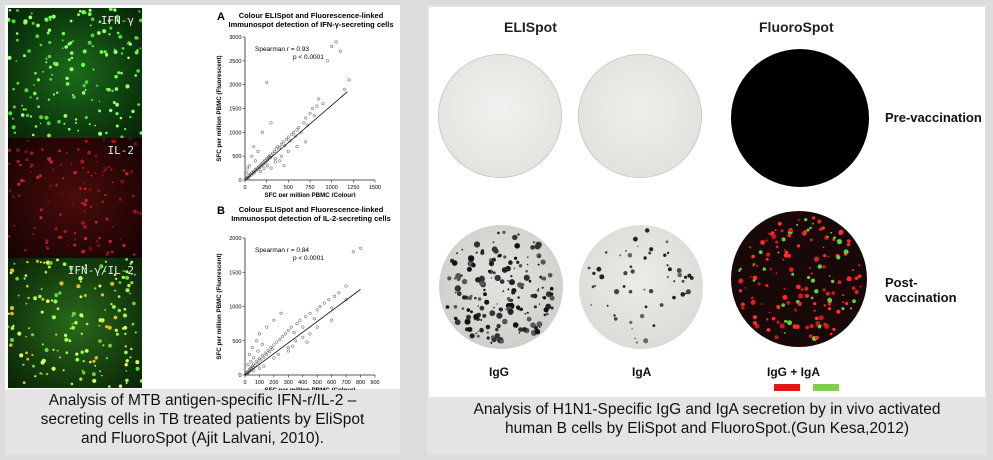 The width and height of the screenshot is (993, 460). Describe the element at coordinates (499, 372) in the screenshot. I see `igg-label: IgG` at that location.